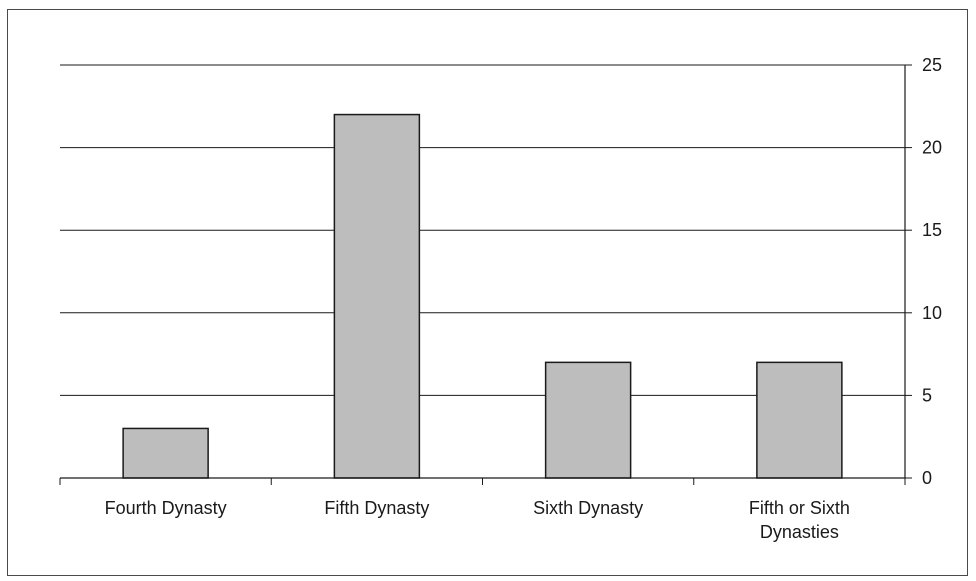 The image size is (976, 581). I want to click on x-category-label-line: Fifth Dynasty, so click(376, 508).